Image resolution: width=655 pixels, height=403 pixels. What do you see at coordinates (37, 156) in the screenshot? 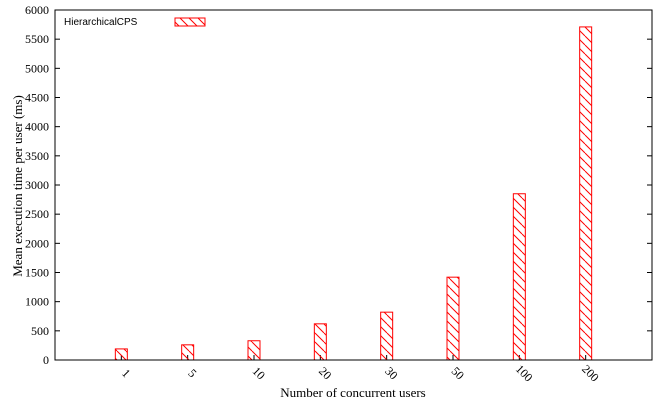
I see `y-tick-label: 3500` at bounding box center [37, 156].